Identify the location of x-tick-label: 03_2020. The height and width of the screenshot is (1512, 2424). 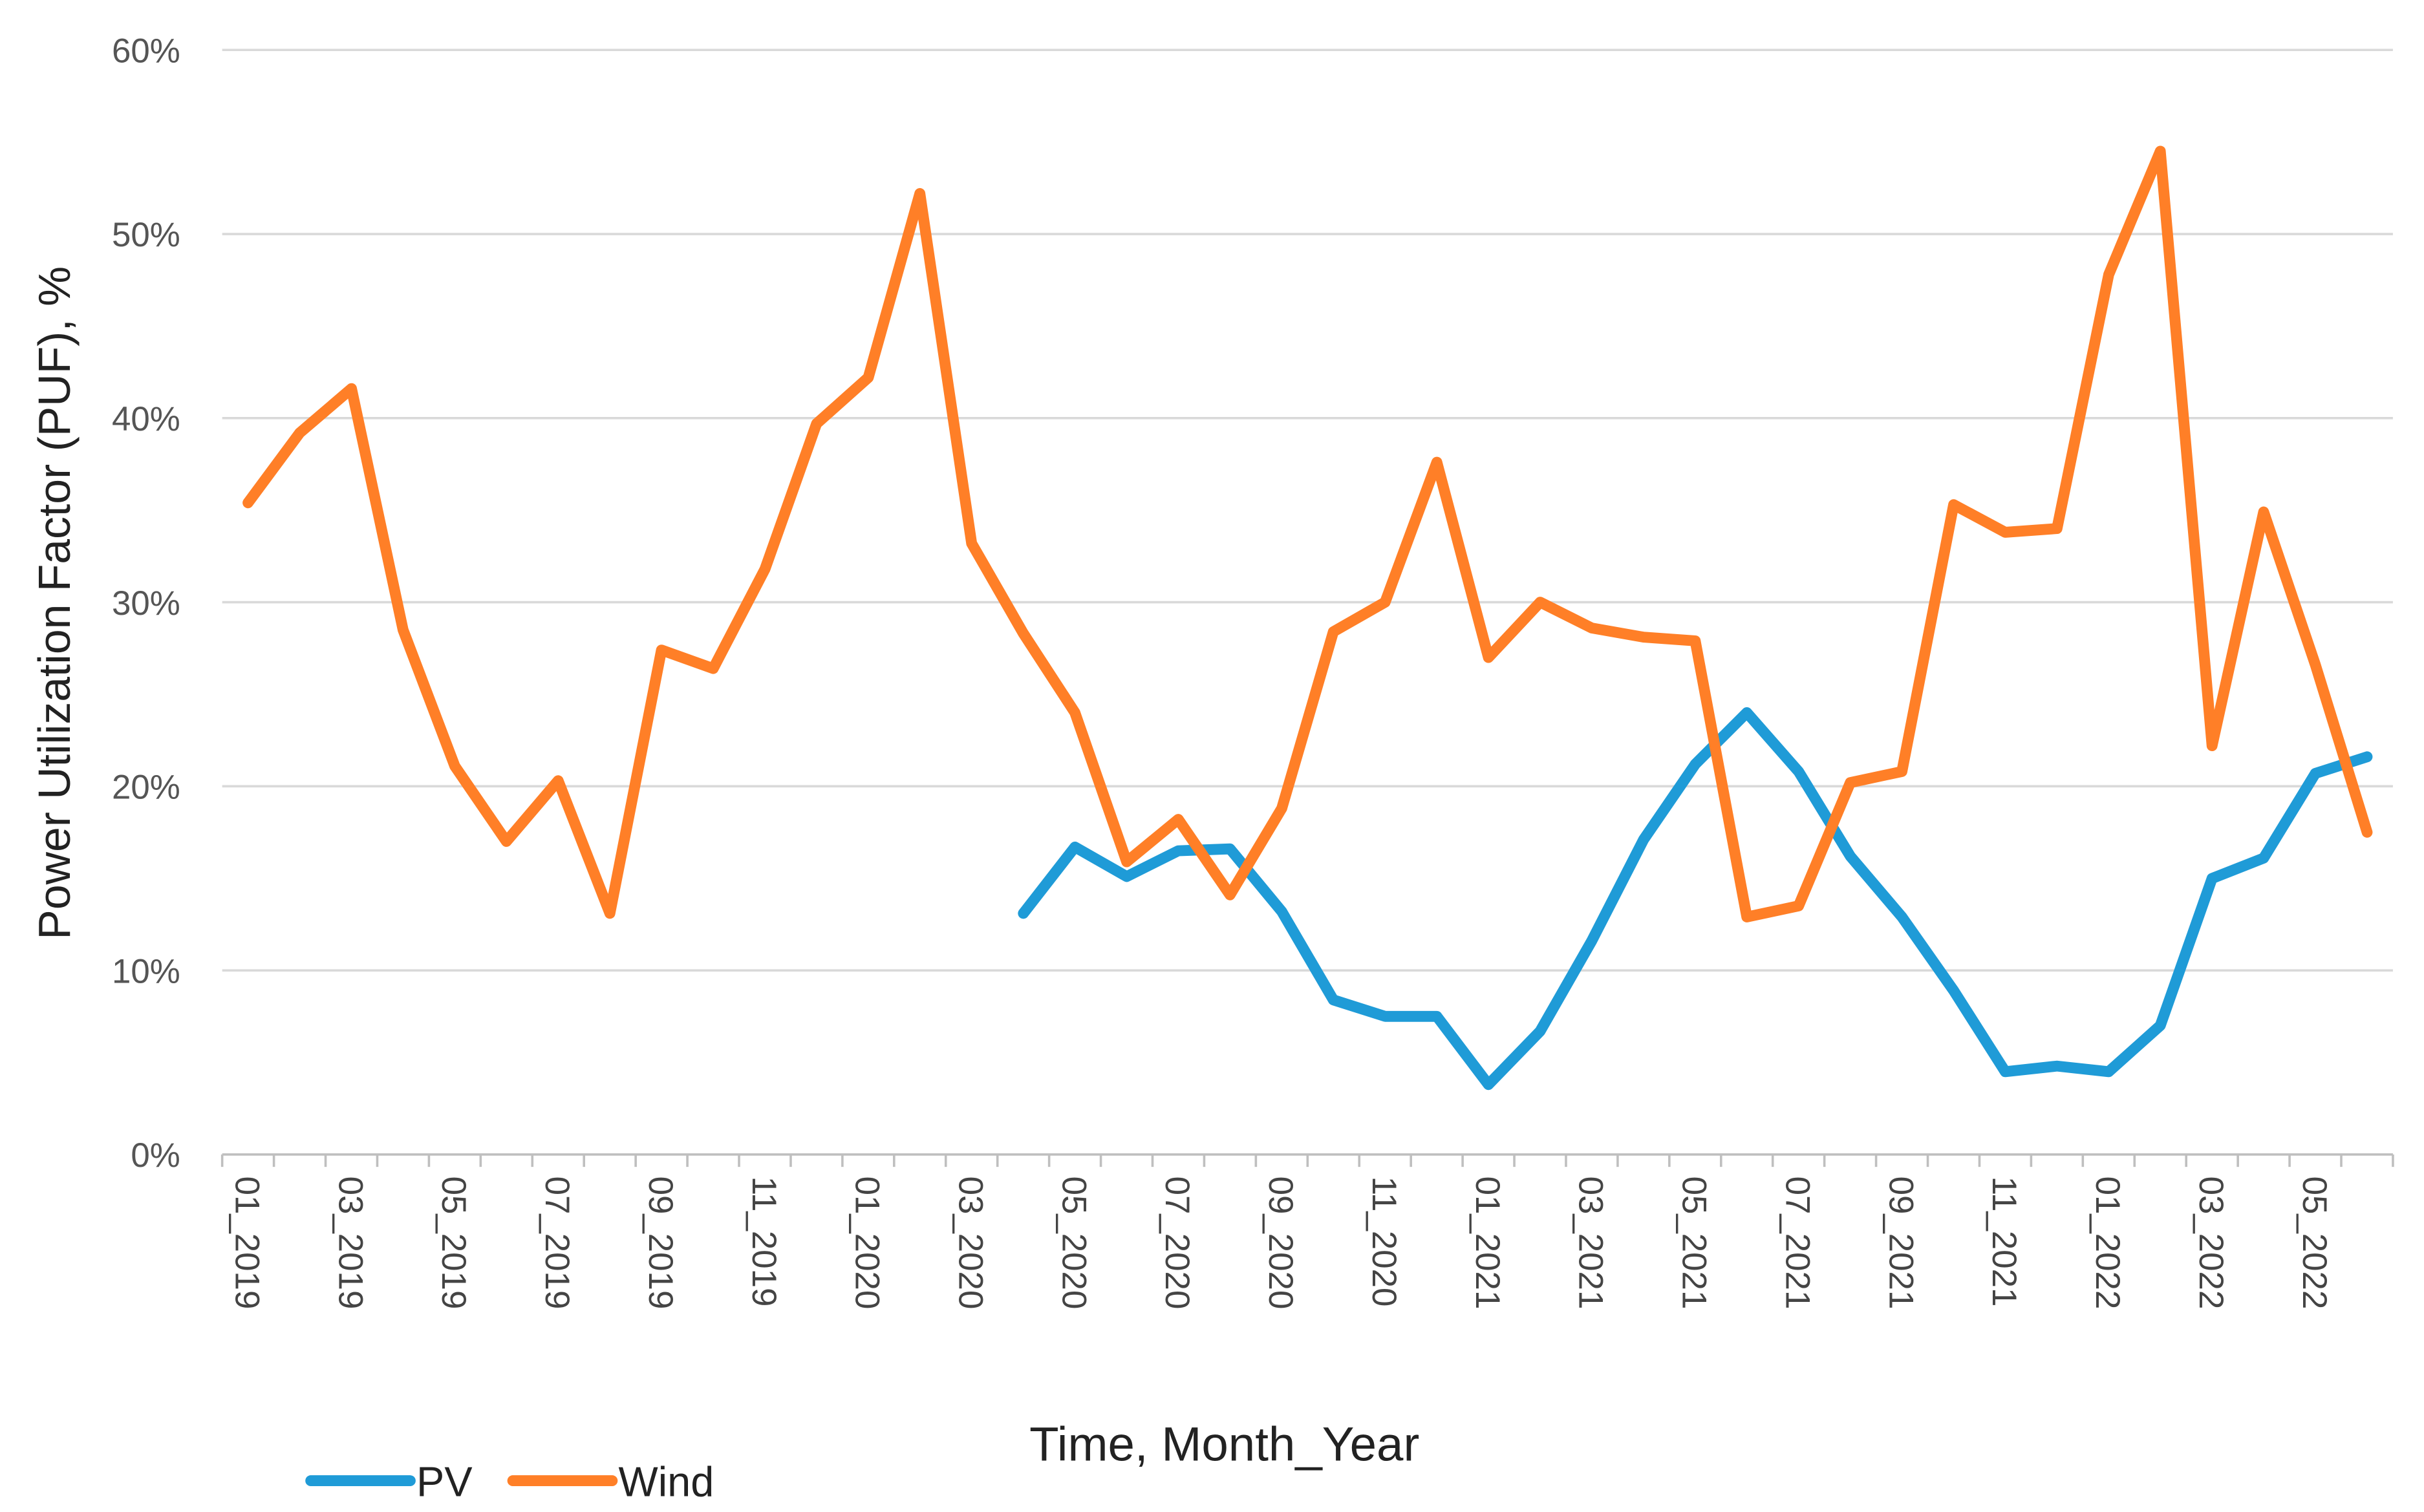
(970, 1243).